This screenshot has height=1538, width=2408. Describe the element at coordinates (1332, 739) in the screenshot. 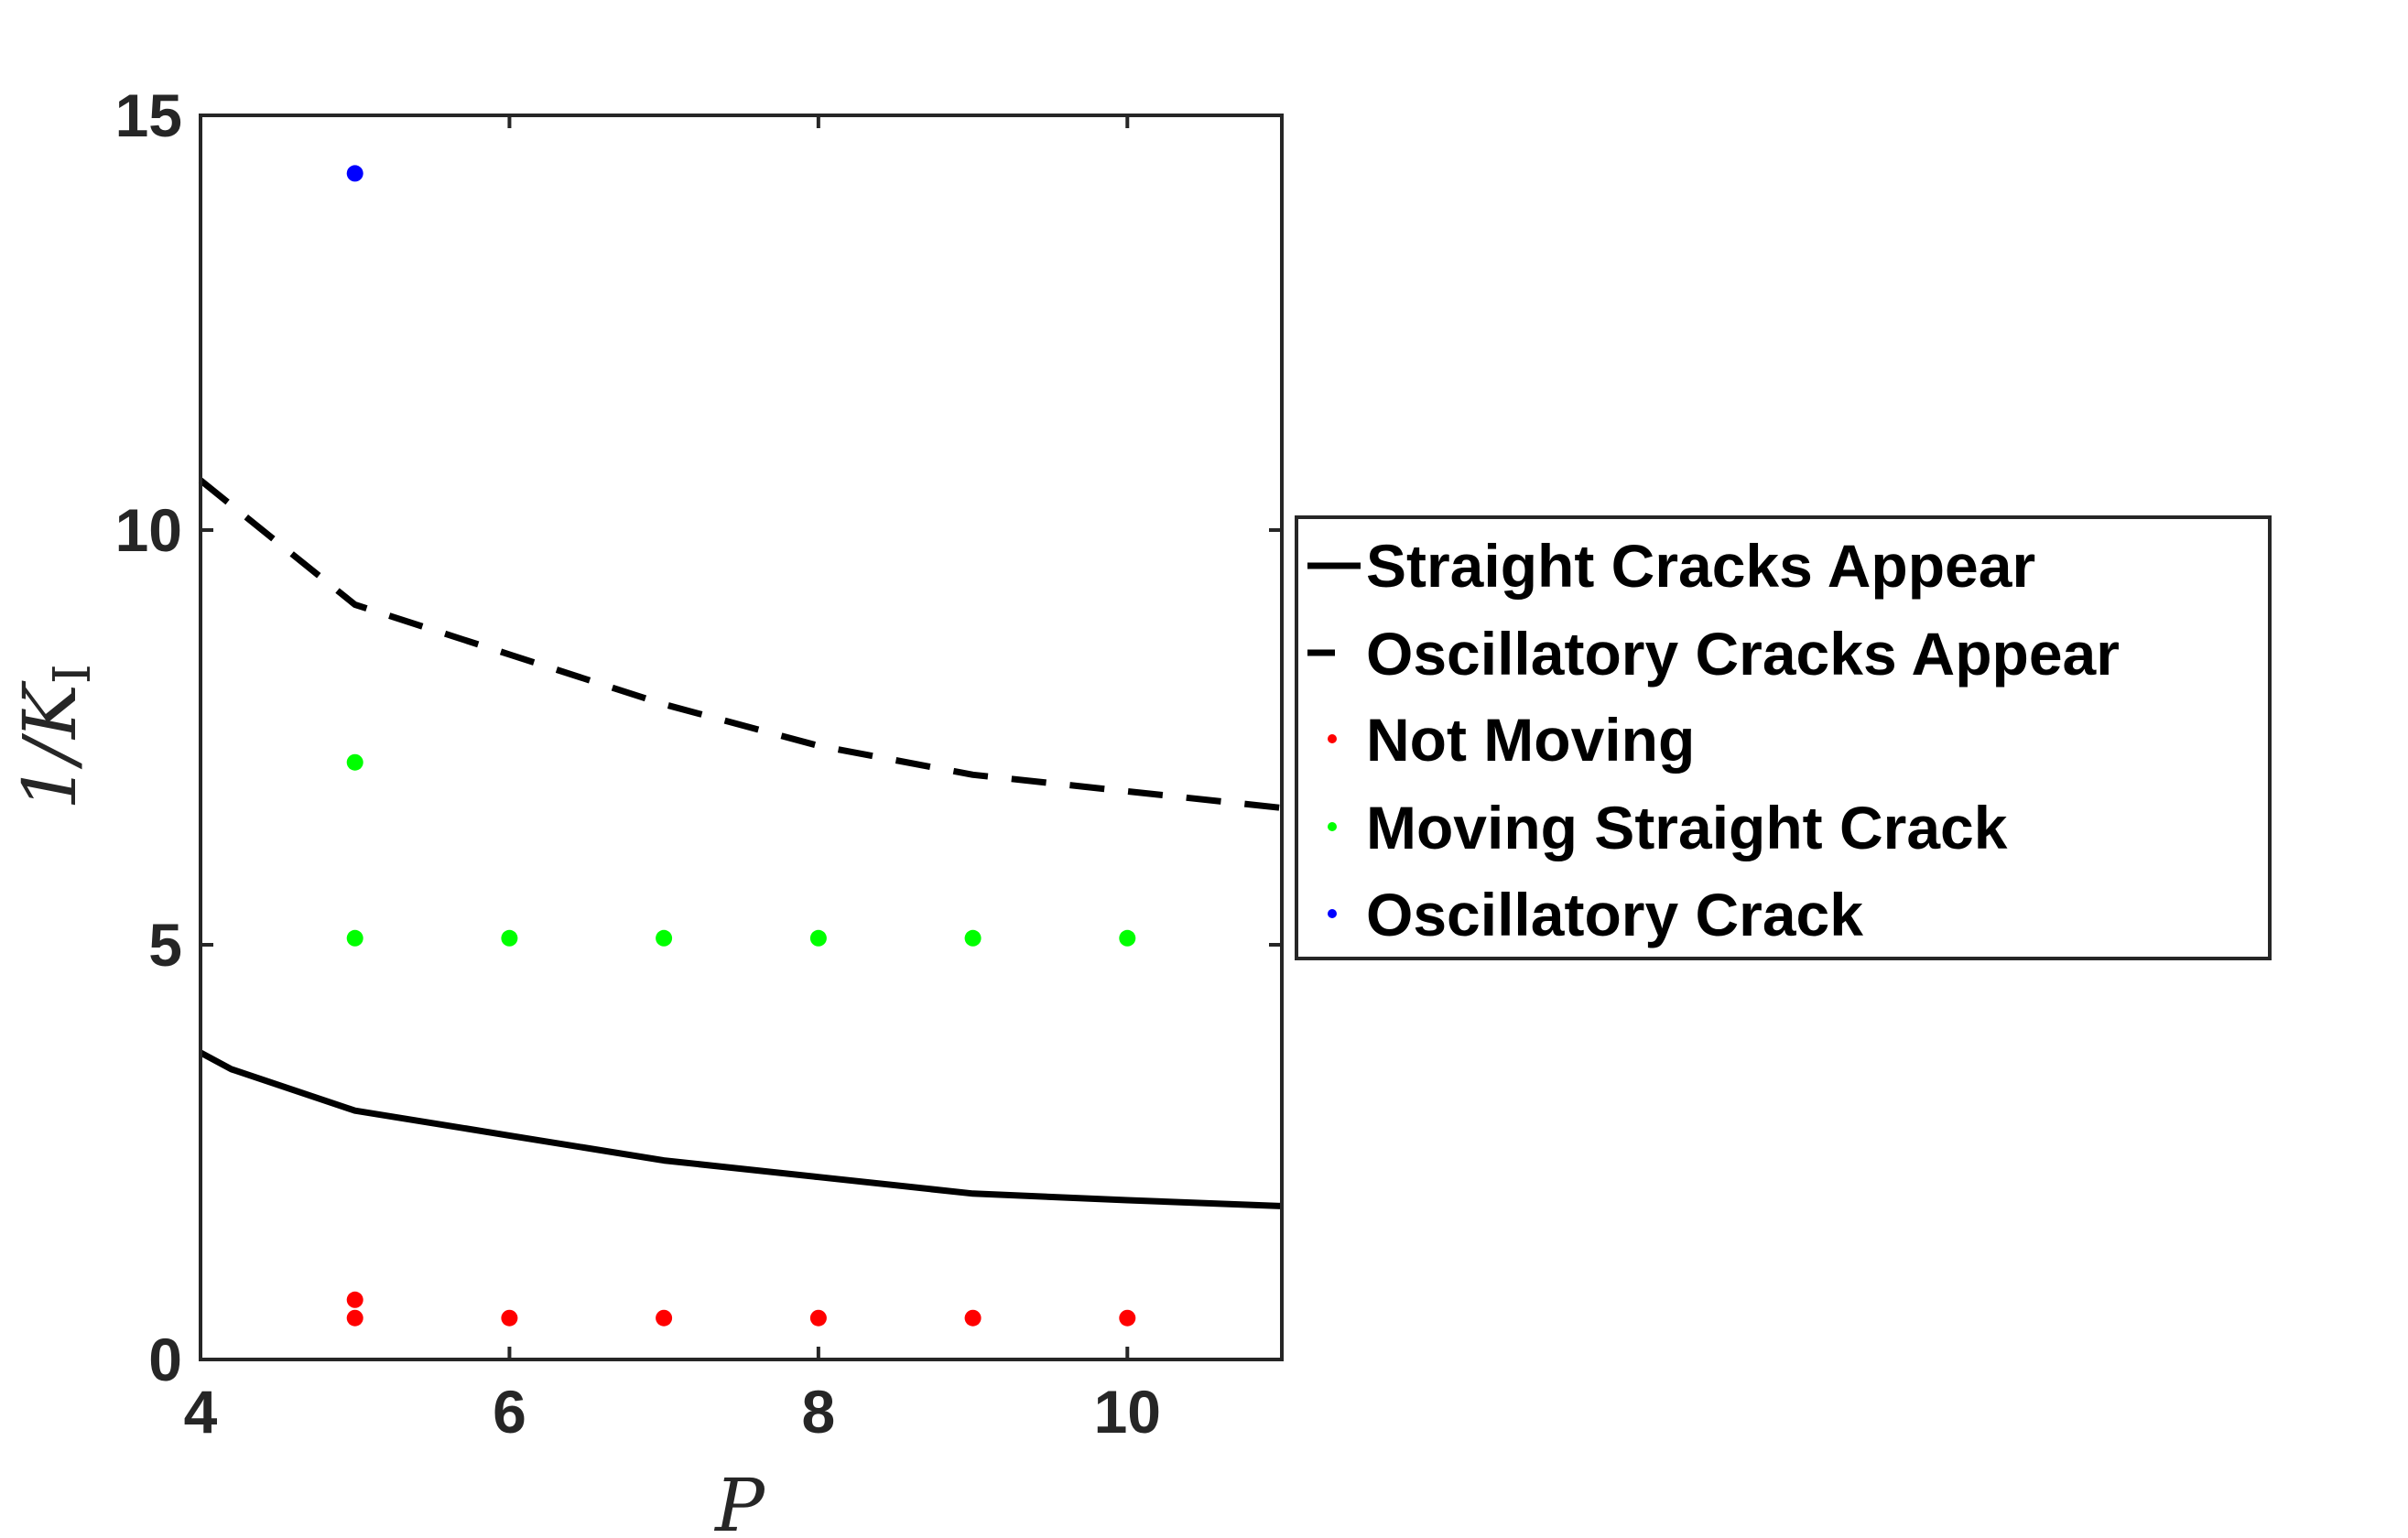

I see `legend-marker-not-moving` at that location.